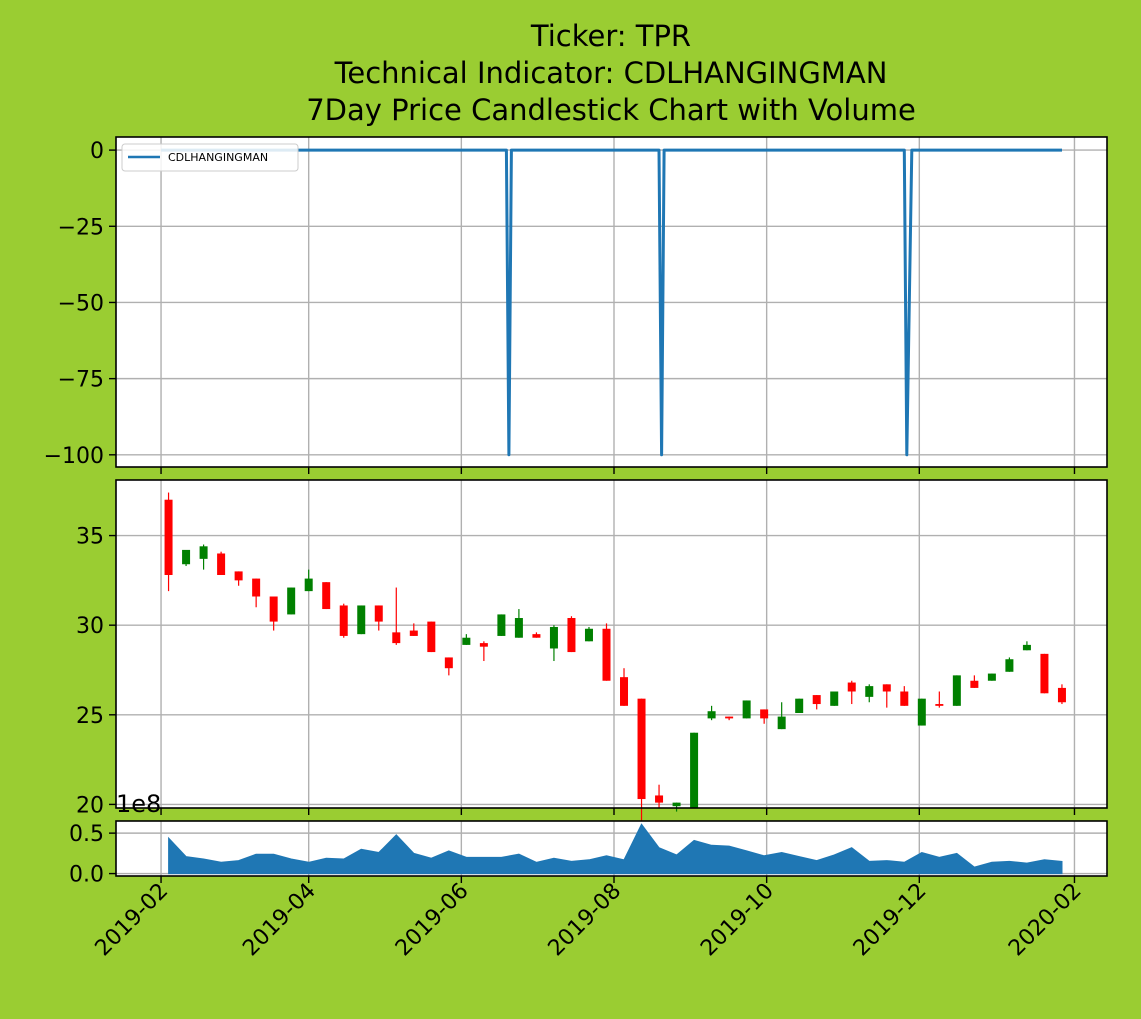 This screenshot has height=1019, width=1141. Describe the element at coordinates (138, 804) in the screenshot. I see `volume-multiplier-label: 1e8` at that location.